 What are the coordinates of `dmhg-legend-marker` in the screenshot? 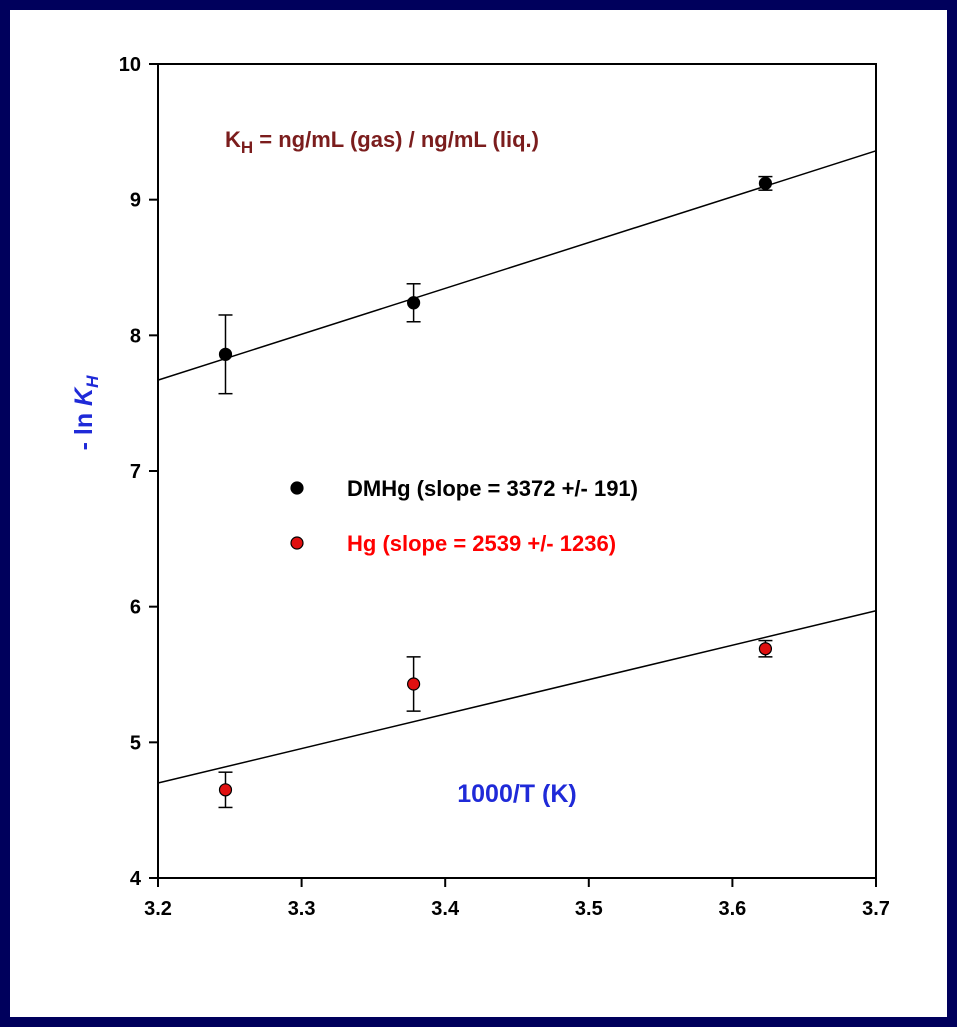 It's located at (297, 488).